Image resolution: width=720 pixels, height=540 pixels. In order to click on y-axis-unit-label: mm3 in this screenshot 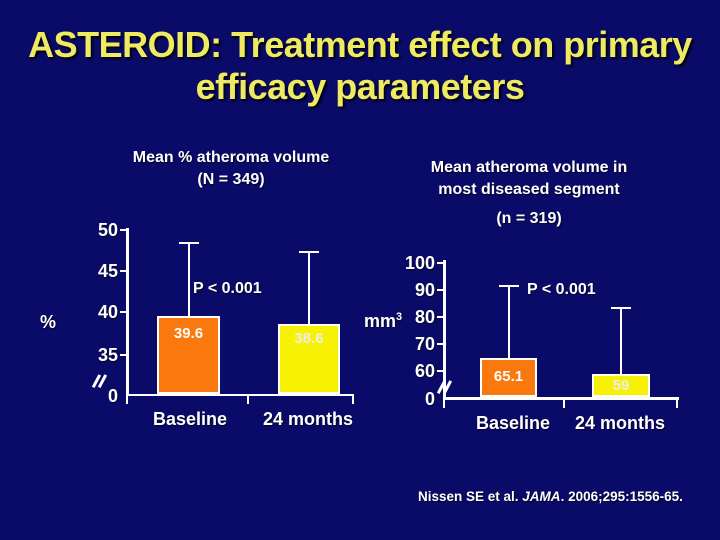, I will do `click(383, 321)`.